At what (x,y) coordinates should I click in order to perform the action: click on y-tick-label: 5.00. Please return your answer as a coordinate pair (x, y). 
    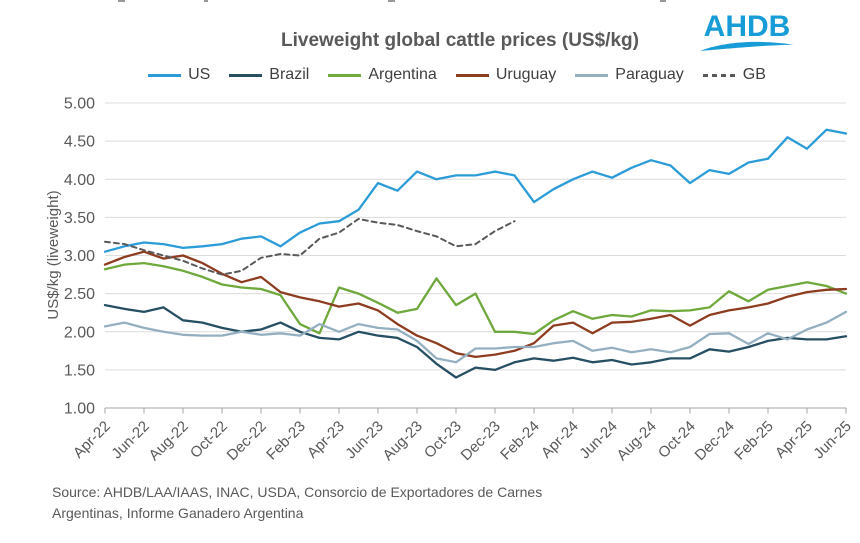
    Looking at the image, I should click on (79, 104).